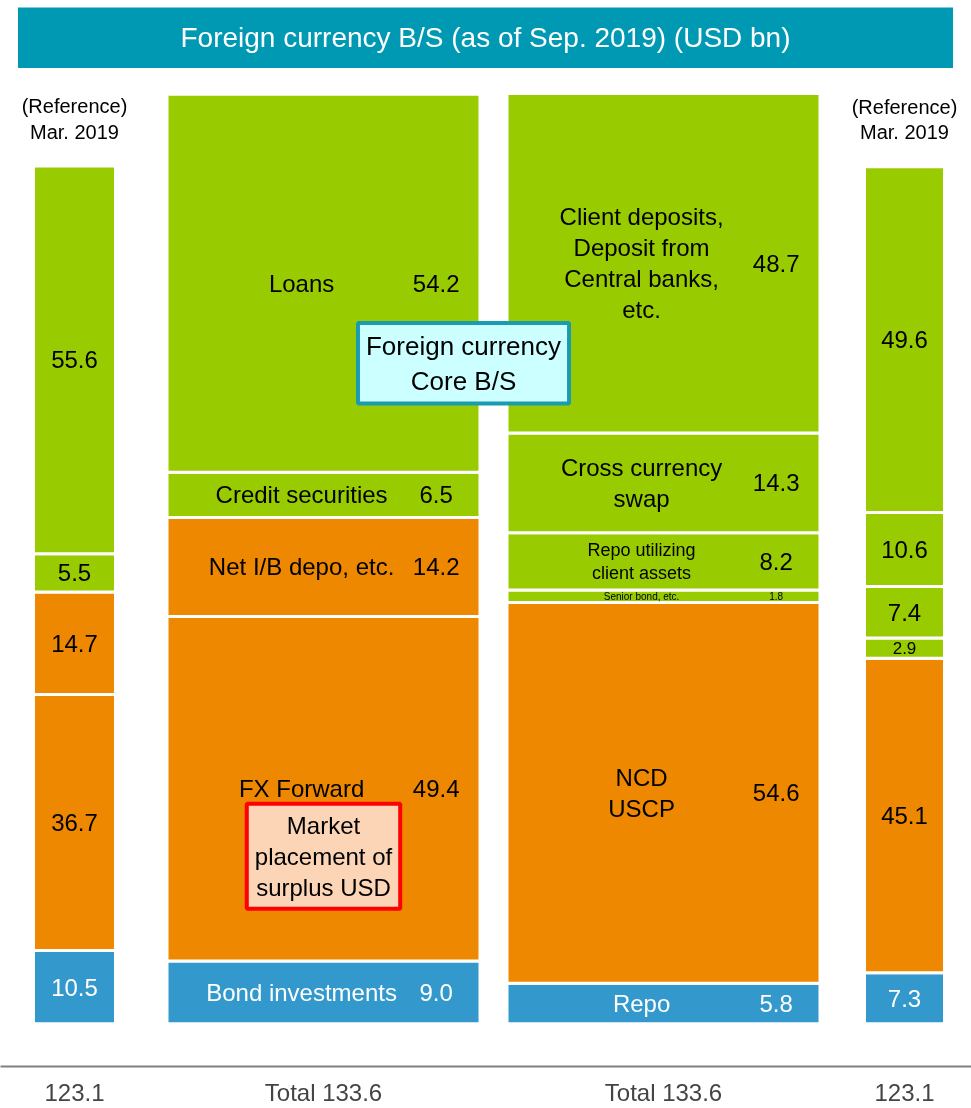 The image size is (971, 1108). What do you see at coordinates (679, 263) in the screenshot?
I see `text: Client deposits, Deposit from Central banks, etc. 48.7` at bounding box center [679, 263].